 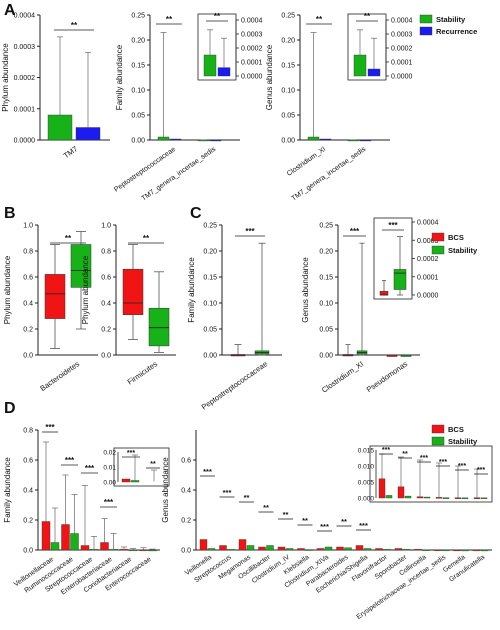 What do you see at coordinates (367, 16) in the screenshot?
I see `inset-significance-mark: **` at bounding box center [367, 16].